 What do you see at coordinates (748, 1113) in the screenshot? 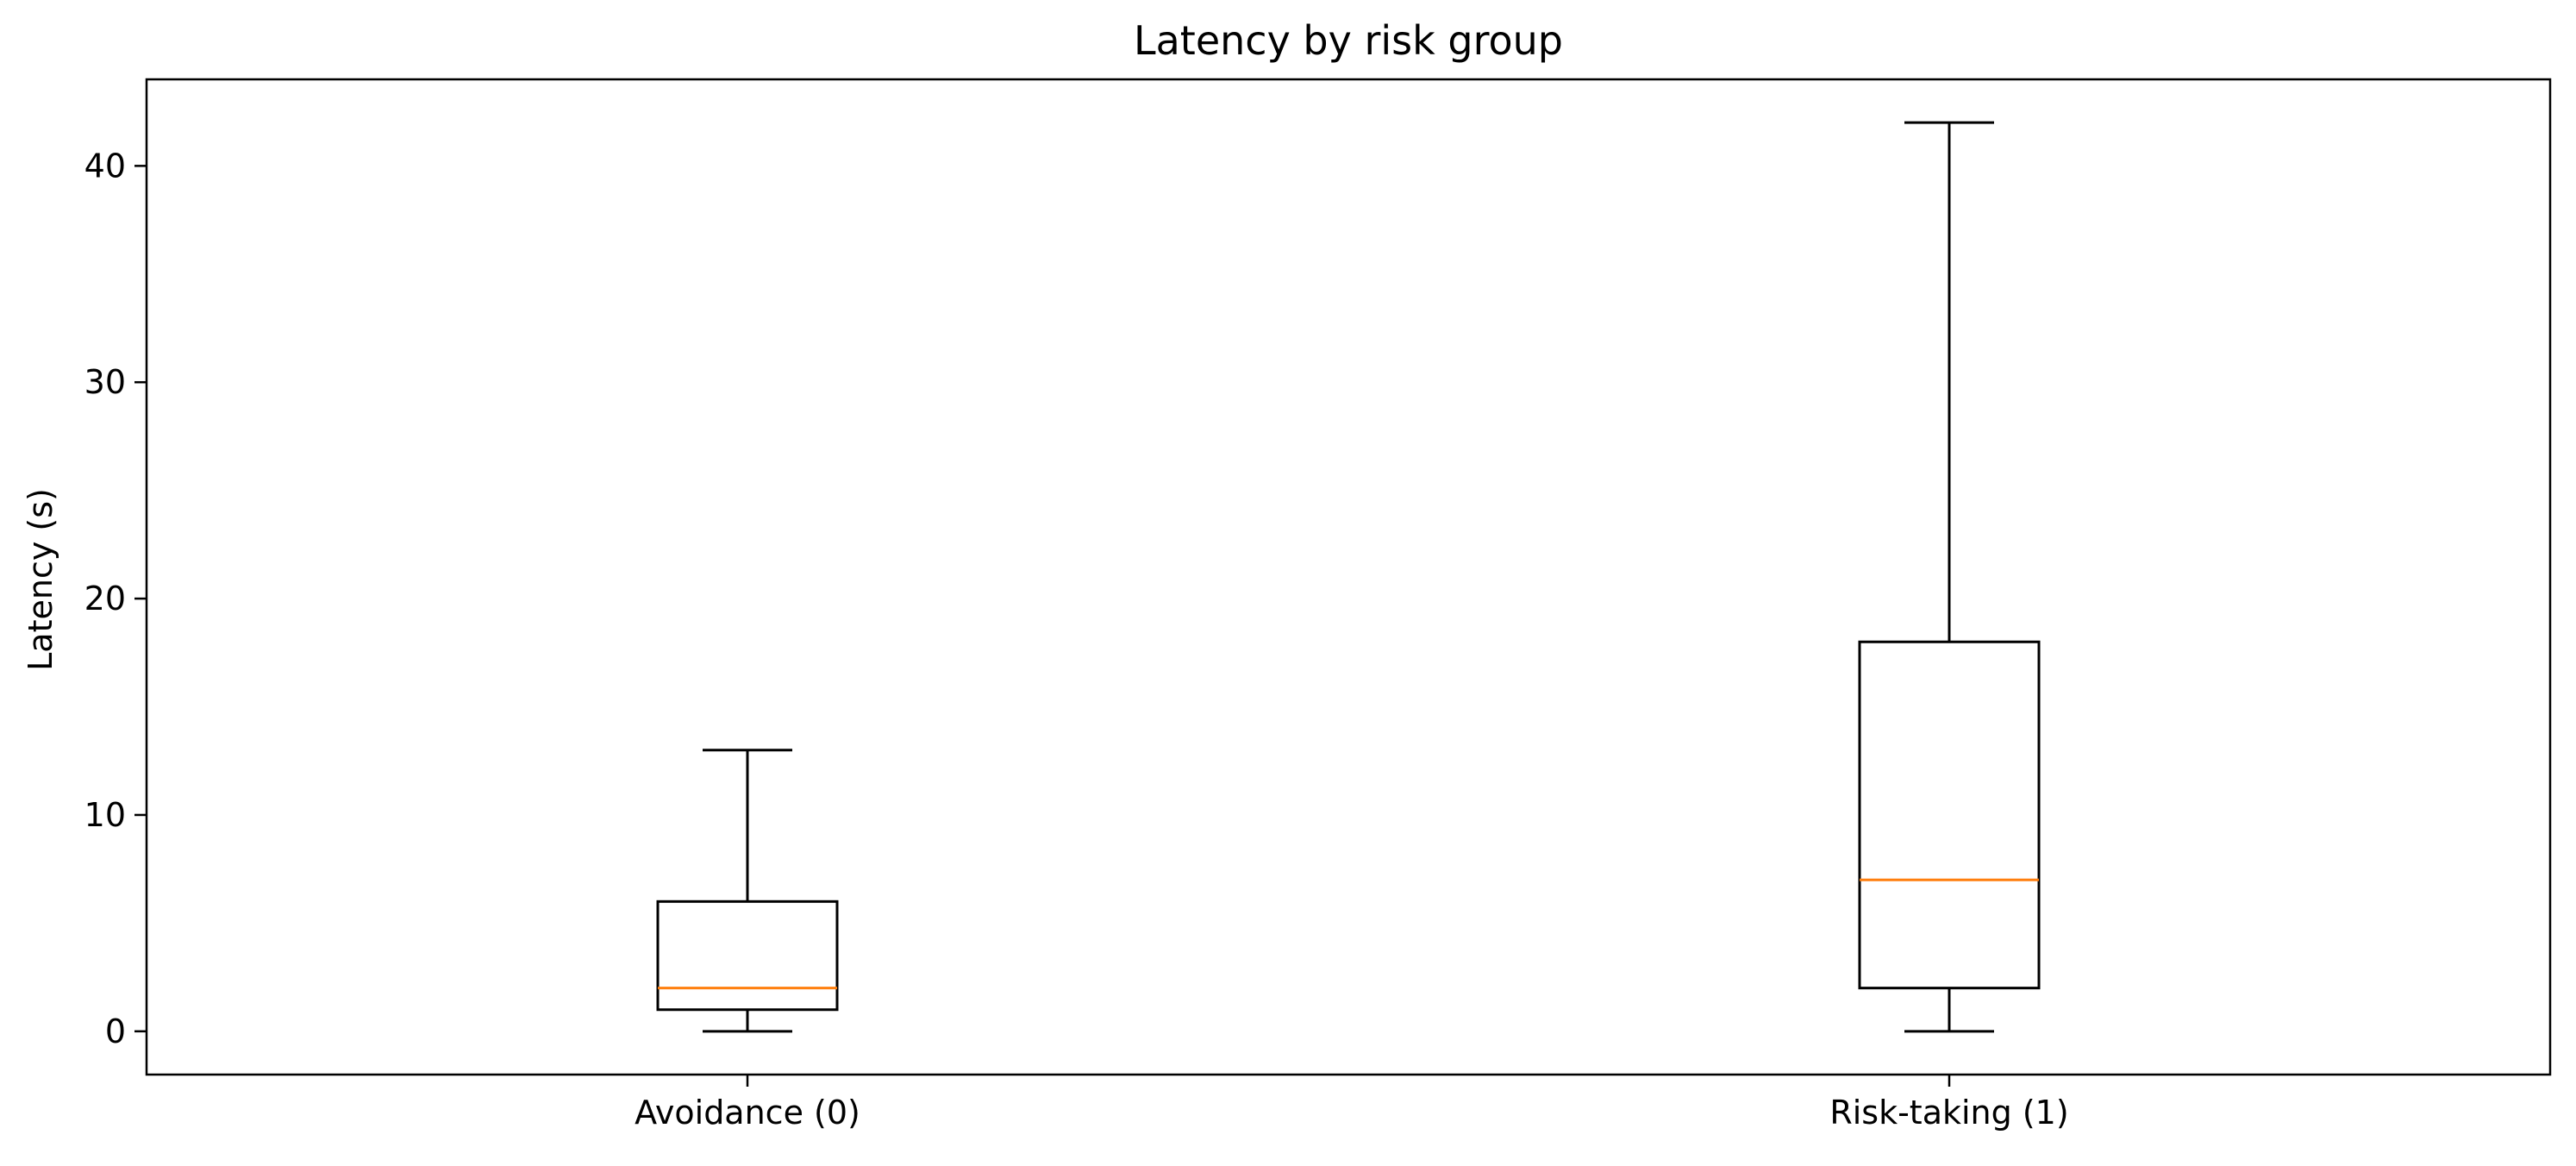
I see `x-tick-label: Avoidance (0)` at bounding box center [748, 1113].